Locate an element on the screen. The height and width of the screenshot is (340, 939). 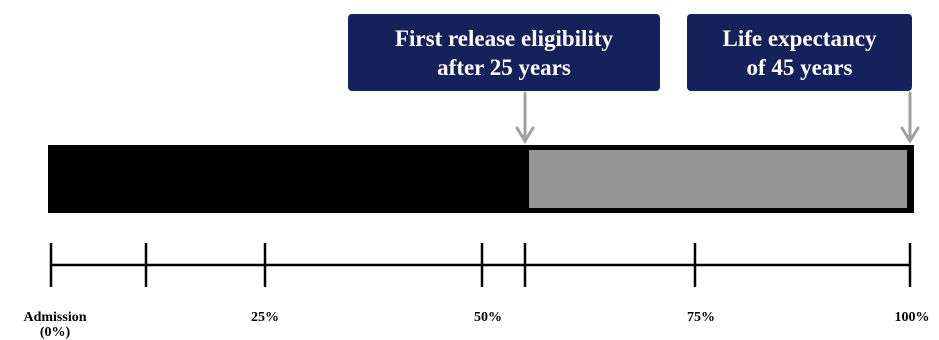
life-expectancy-arrow is located at coordinates (910, 117).